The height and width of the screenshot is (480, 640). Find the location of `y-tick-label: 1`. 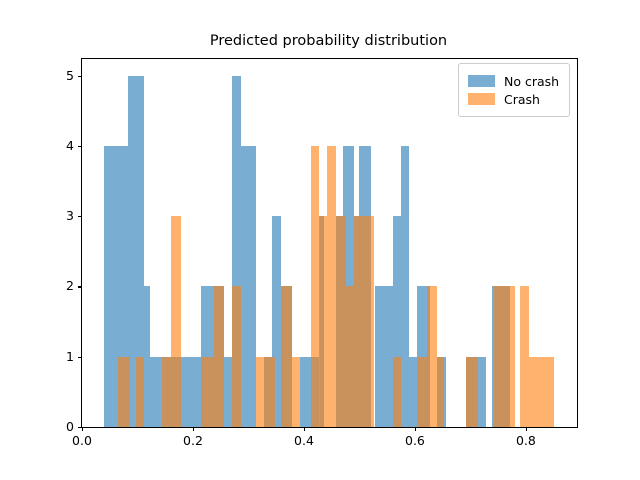

y-tick-label: 1 is located at coordinates (70, 356).